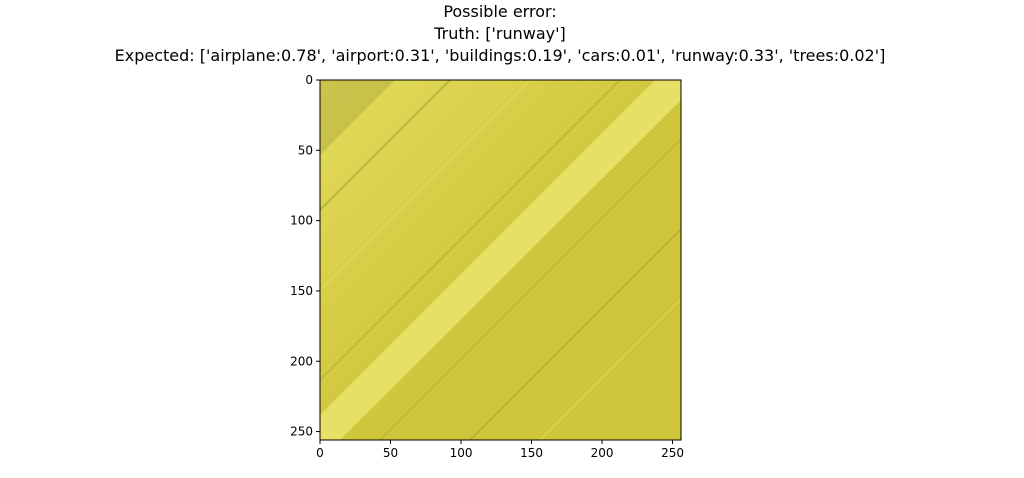  What do you see at coordinates (500, 33) in the screenshot?
I see `plot-title-line-2: Truth: ['runway']` at bounding box center [500, 33].